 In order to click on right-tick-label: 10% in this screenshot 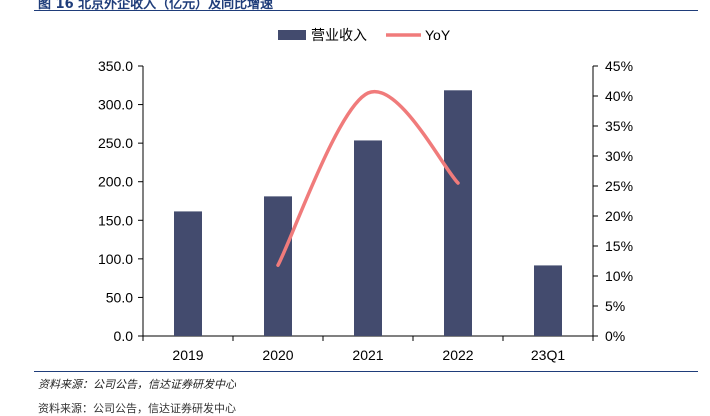, I will do `click(619, 276)`.